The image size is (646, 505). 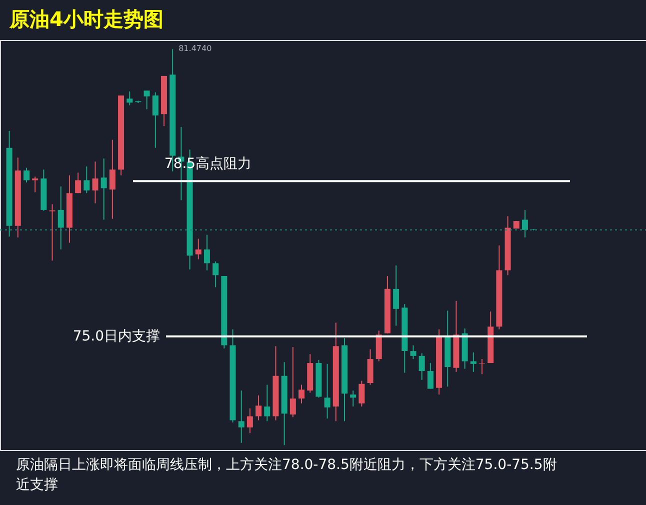 What do you see at coordinates (286, 475) in the screenshot?
I see `text: 原油隔日上涨即将面临周线压制，上方关注78.0-78.5附近阻力，下方关注75.0-75.5附近支撑` at bounding box center [286, 475].